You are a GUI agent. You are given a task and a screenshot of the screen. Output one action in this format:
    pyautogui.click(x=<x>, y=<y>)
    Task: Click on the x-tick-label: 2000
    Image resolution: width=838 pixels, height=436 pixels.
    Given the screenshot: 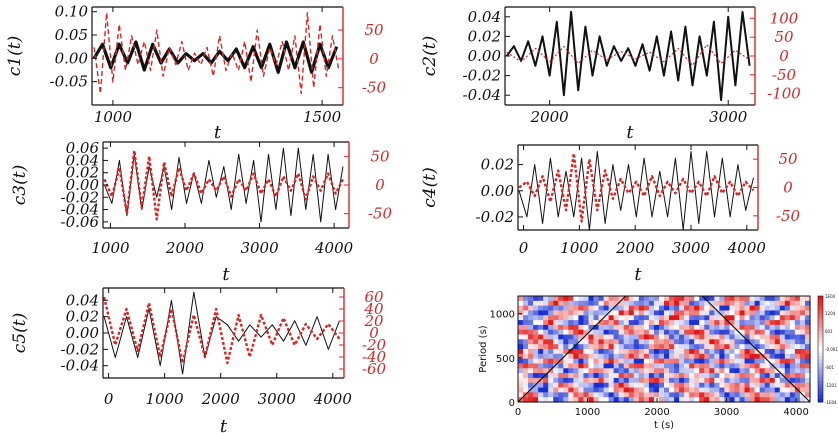 What is the action you would take?
    pyautogui.click(x=635, y=248)
    